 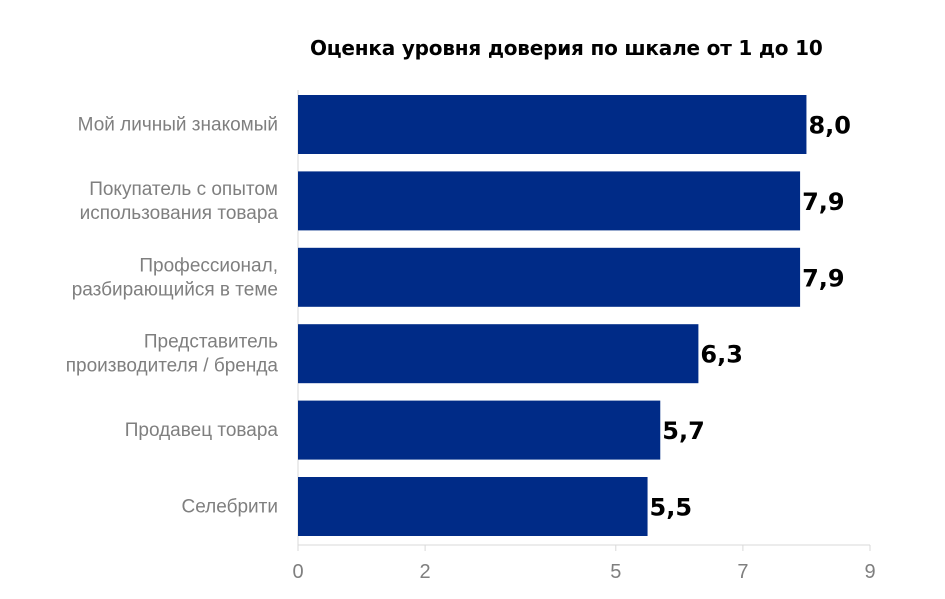 What do you see at coordinates (683, 431) in the screenshot?
I see `data-label: 5,7` at bounding box center [683, 431].